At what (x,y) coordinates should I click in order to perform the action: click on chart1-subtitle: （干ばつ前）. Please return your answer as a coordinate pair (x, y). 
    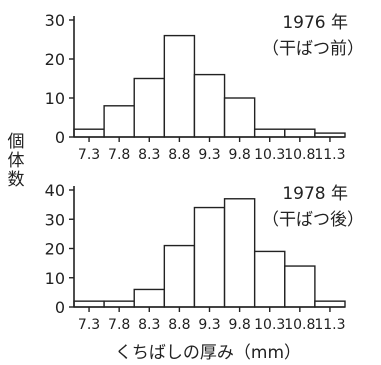
    Looking at the image, I should click on (313, 49).